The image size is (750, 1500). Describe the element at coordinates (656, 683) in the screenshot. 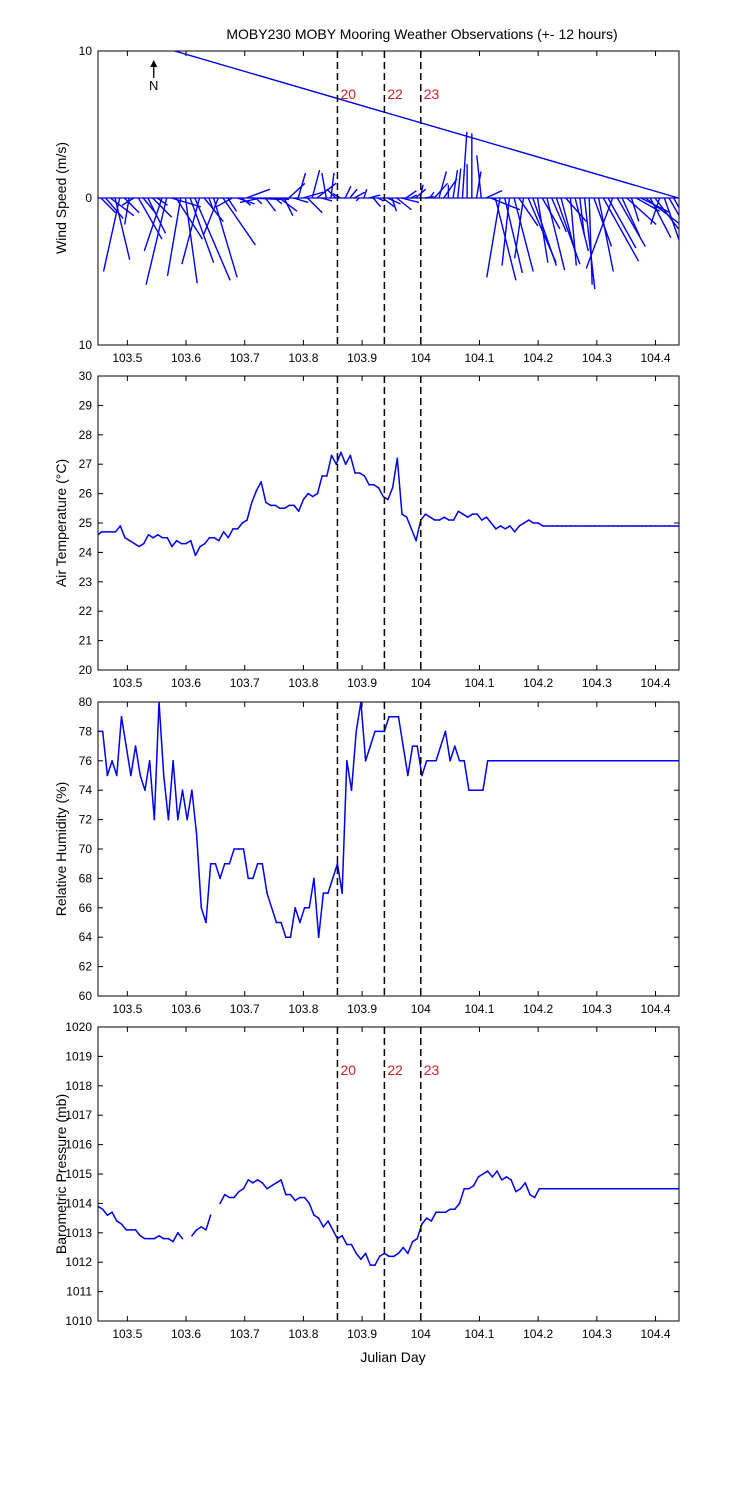

I see `x-tick-label: 104.4` at that location.